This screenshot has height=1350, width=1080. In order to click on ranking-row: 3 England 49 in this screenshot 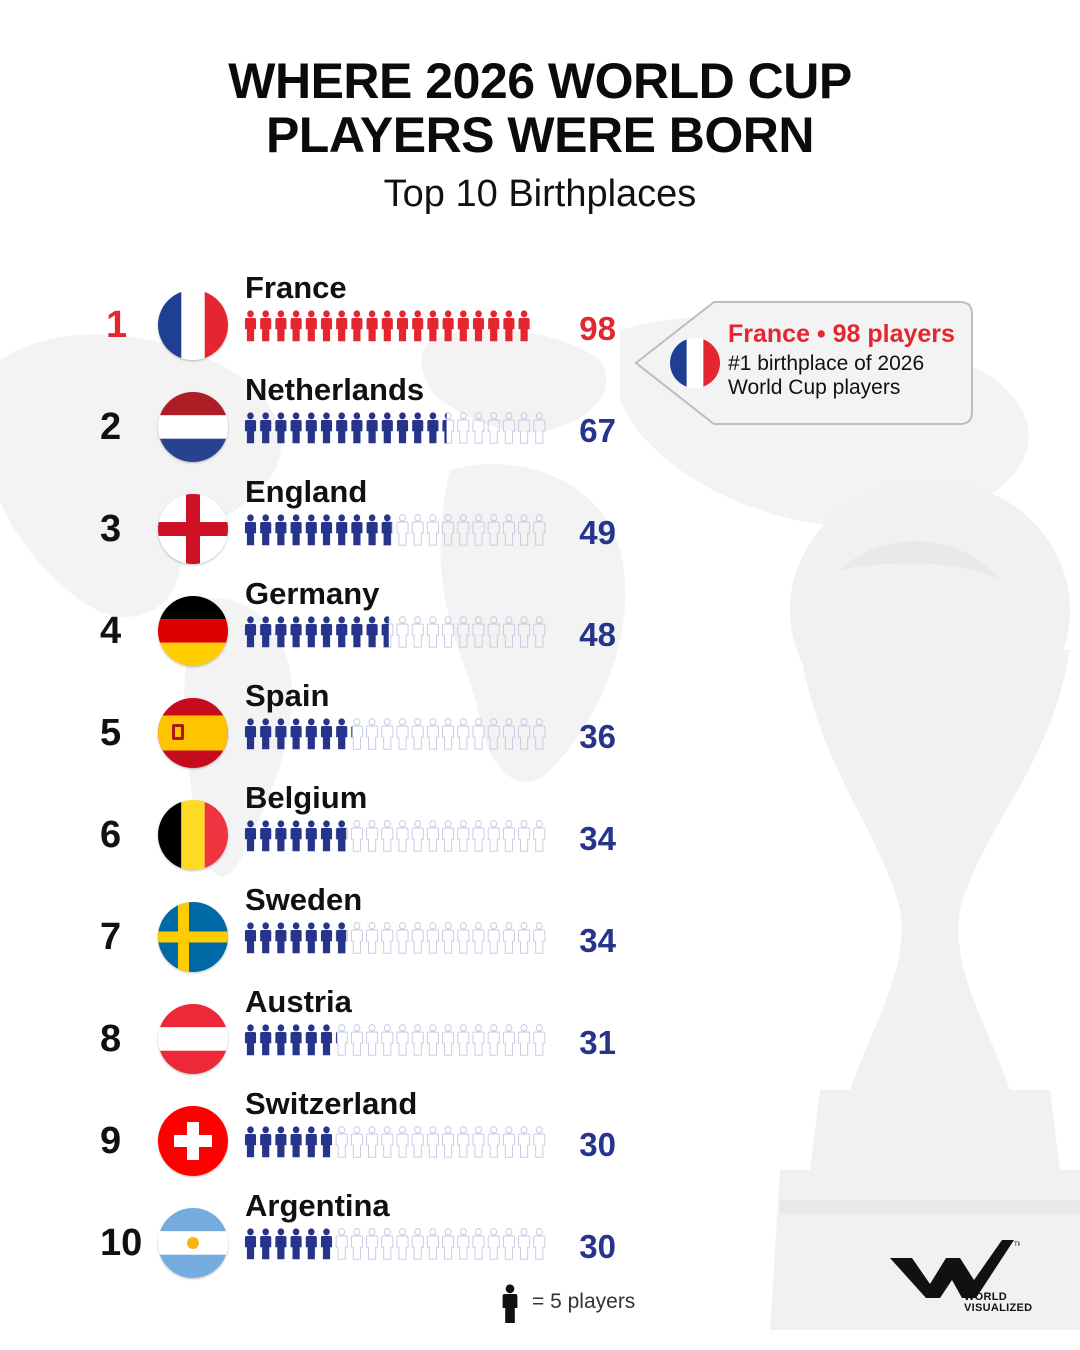, I will do `click(320, 534)`.